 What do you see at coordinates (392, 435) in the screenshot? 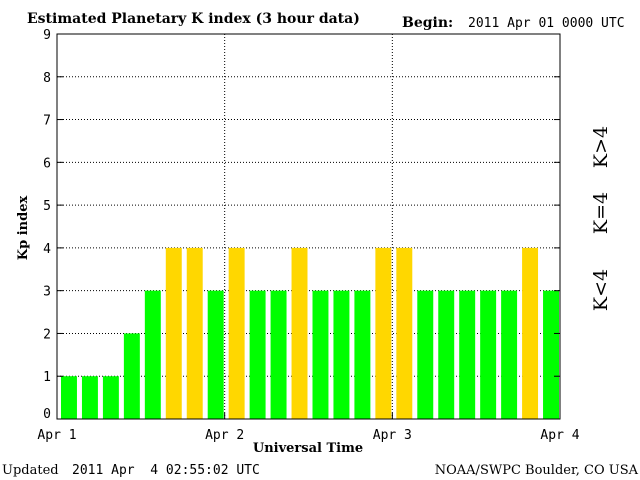
I see `x-tick-label: Apr 3` at bounding box center [392, 435].